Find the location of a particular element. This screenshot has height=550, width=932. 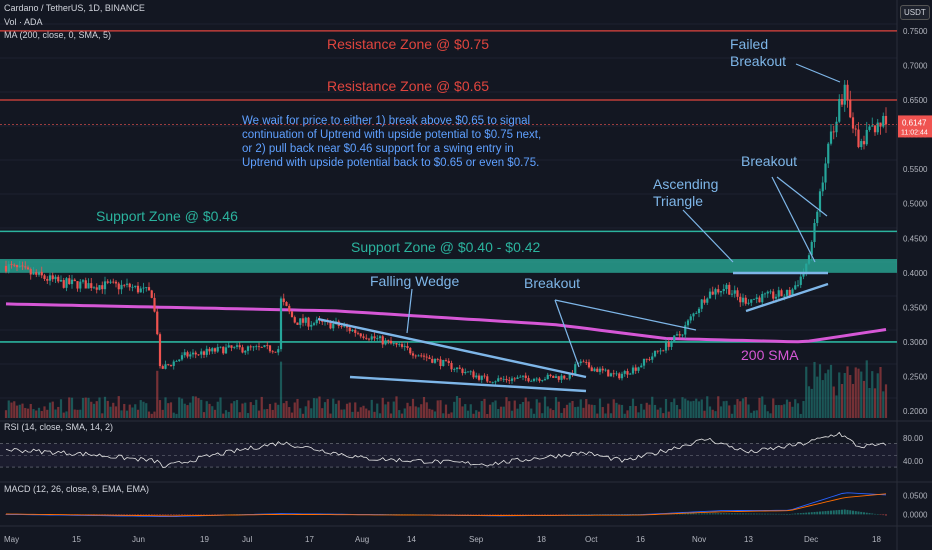

falling-wedge-label: Falling Wedge is located at coordinates (414, 281).